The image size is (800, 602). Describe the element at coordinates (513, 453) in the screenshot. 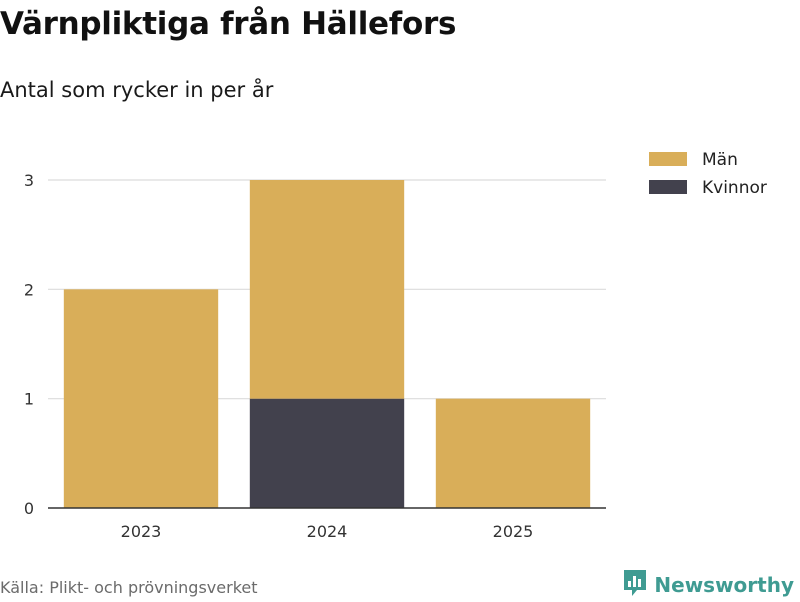

I see `bar-män-2025` at that location.